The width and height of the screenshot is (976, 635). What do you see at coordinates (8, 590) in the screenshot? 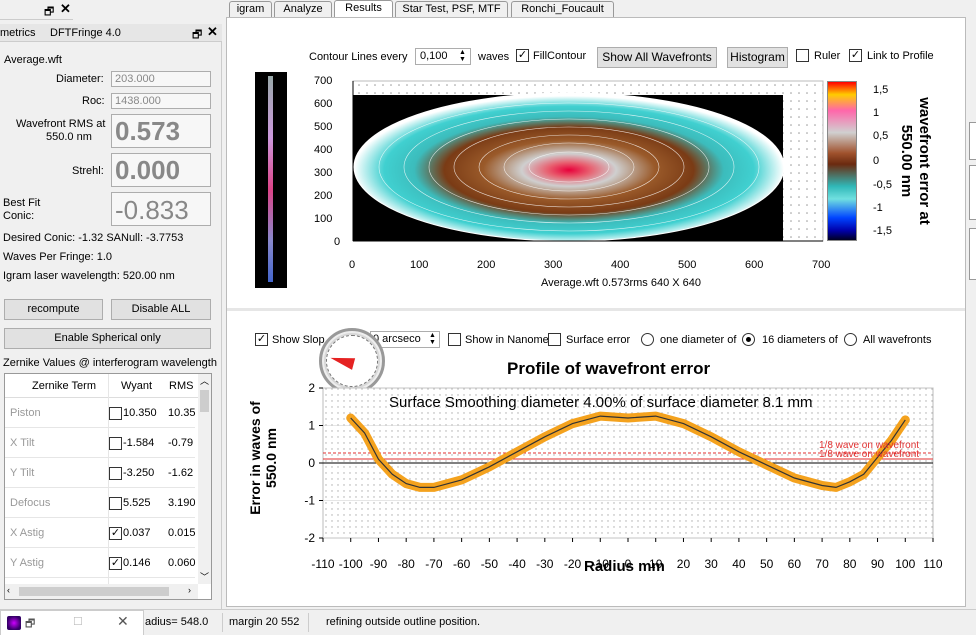
I see `scroll-left-icon: ‹` at bounding box center [8, 590].